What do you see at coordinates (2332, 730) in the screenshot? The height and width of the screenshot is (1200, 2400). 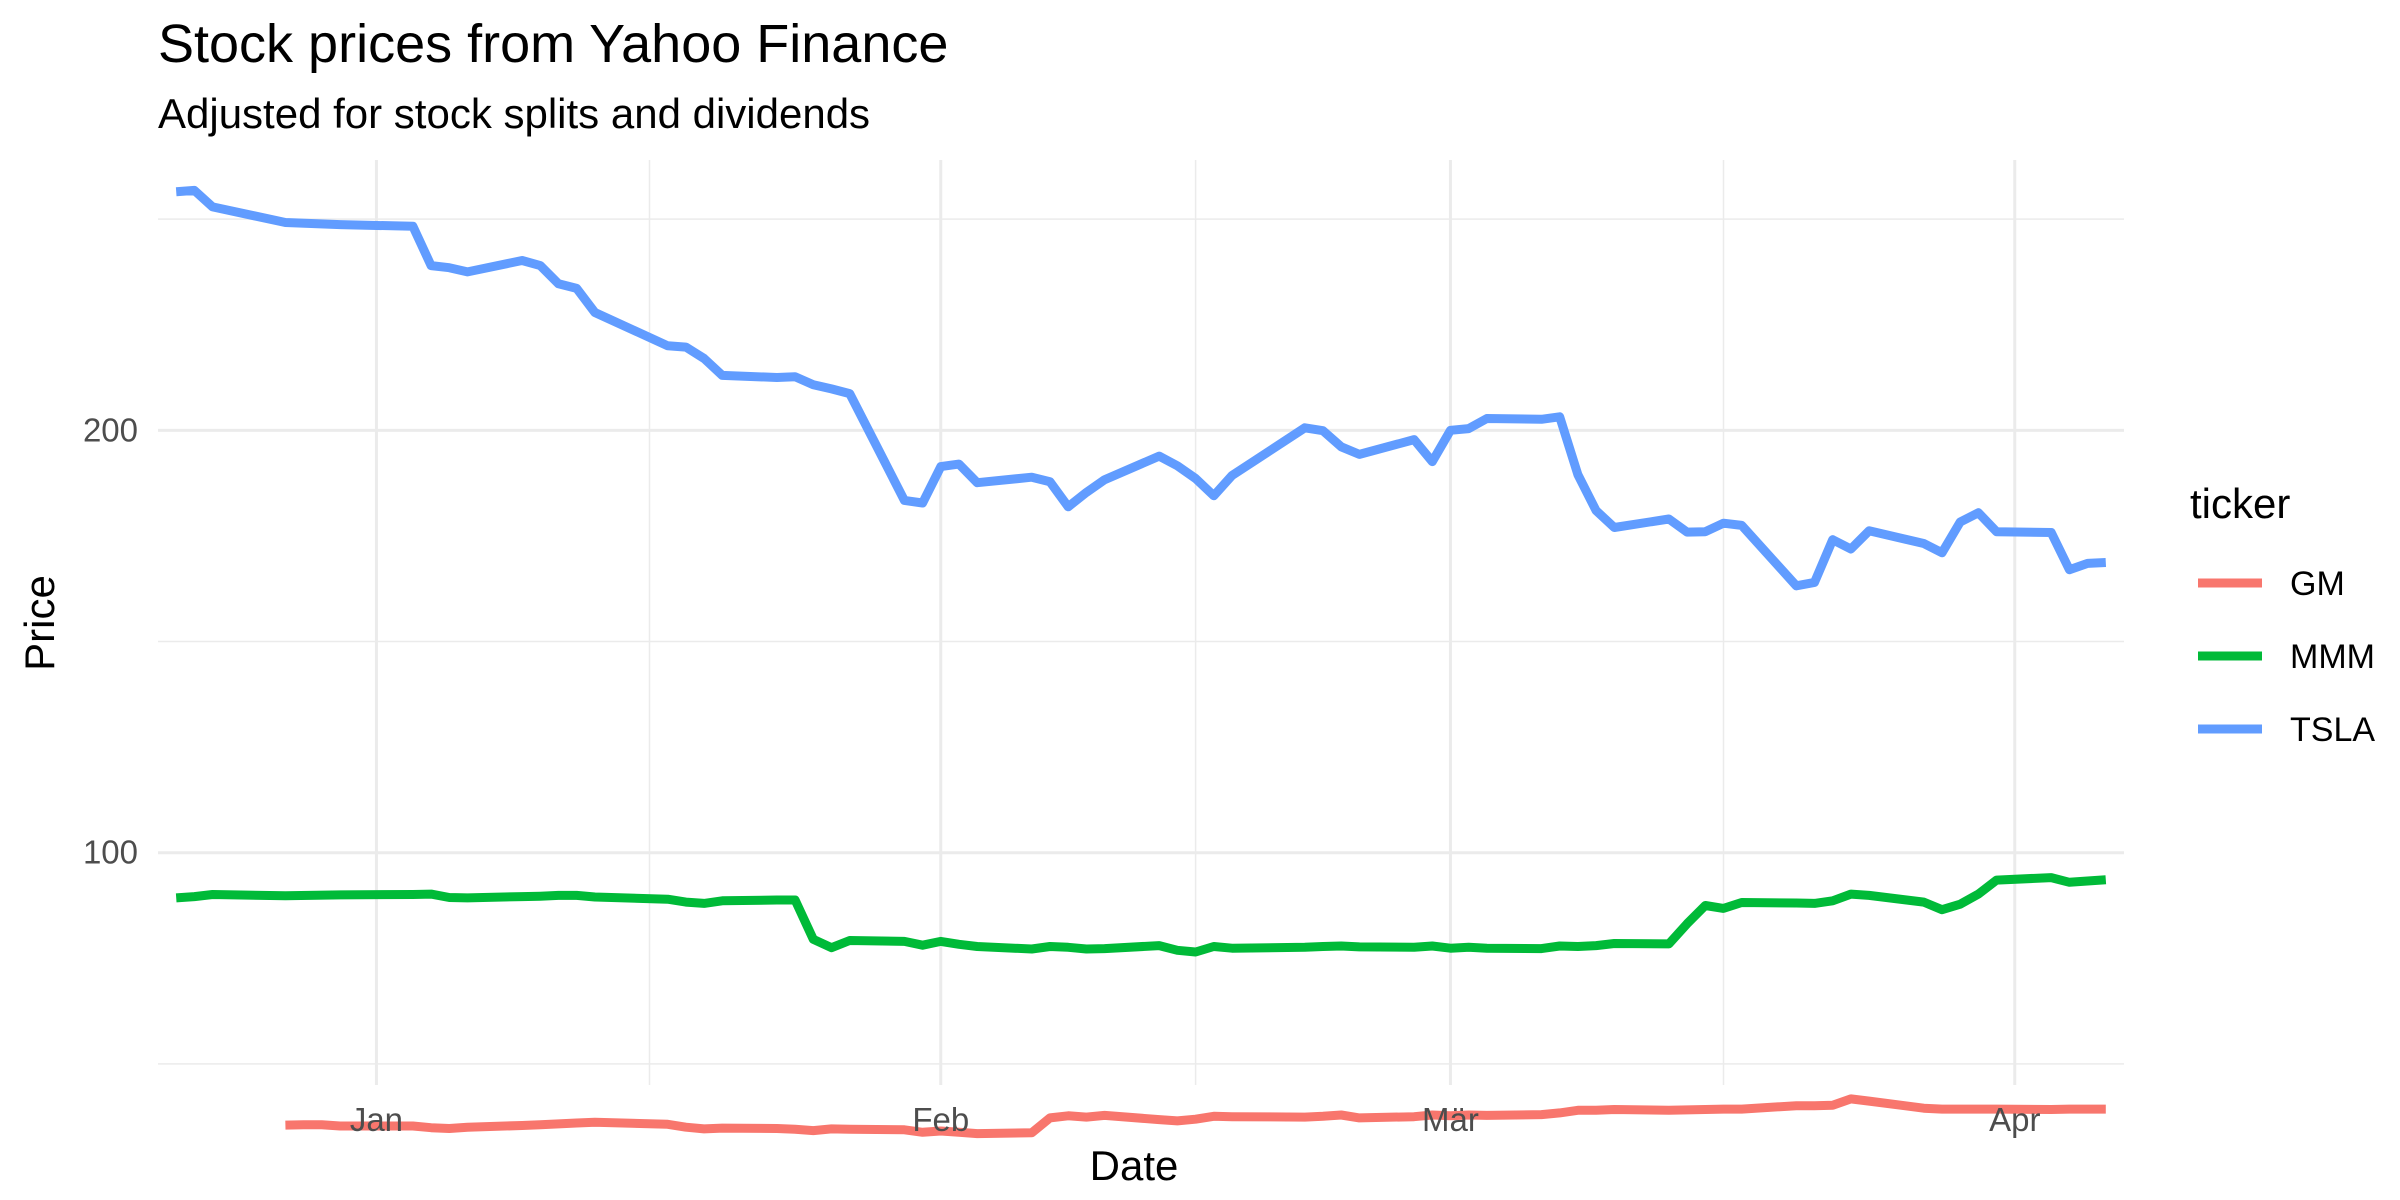 I see `legend-label-tsla: TSLA` at bounding box center [2332, 730].